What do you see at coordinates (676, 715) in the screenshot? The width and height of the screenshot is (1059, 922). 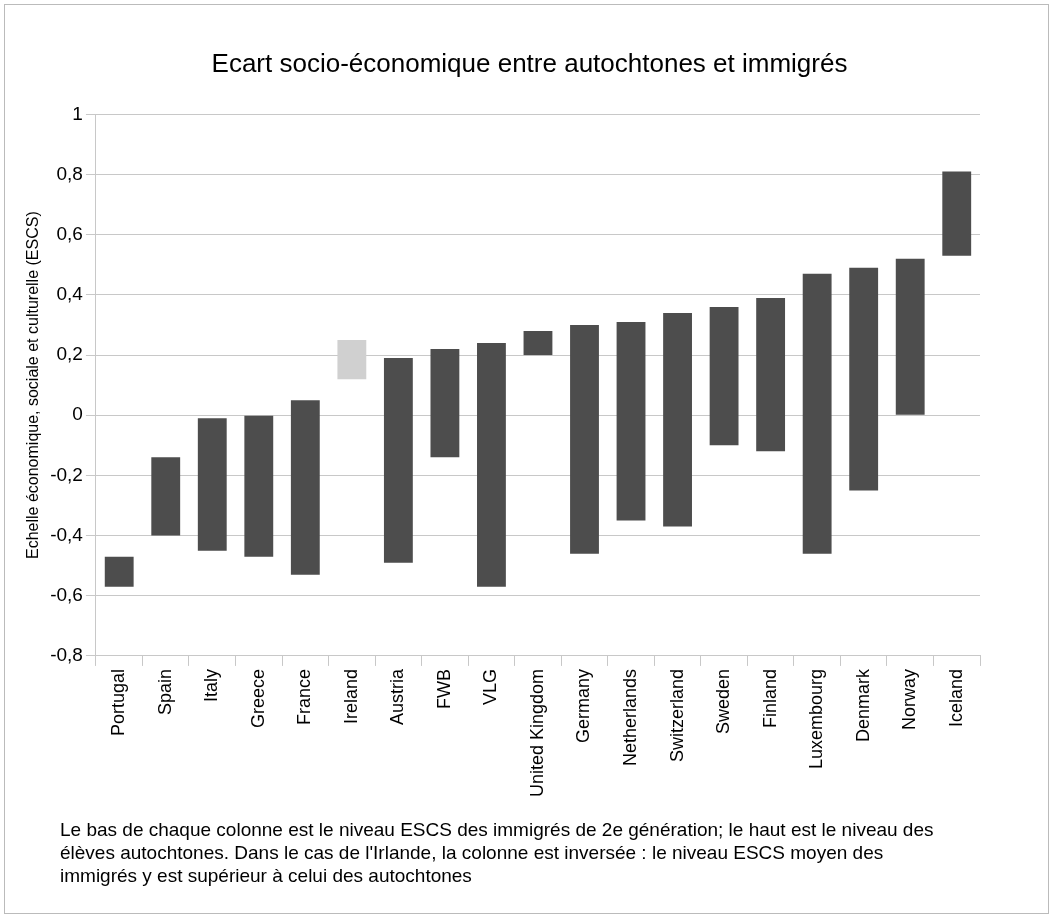 I see `x-tick-label: Switzerland` at bounding box center [676, 715].